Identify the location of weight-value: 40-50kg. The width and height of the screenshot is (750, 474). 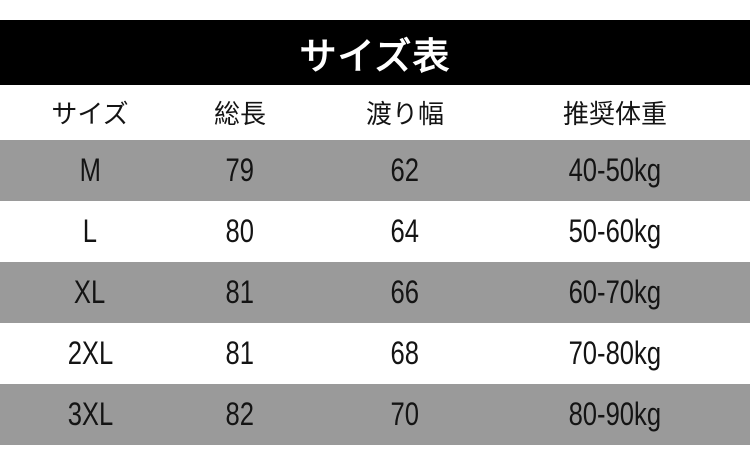
(615, 170).